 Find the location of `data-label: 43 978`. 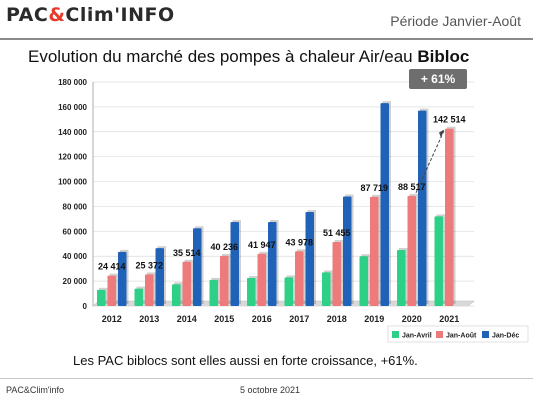

data-label: 43 978 is located at coordinates (299, 242).